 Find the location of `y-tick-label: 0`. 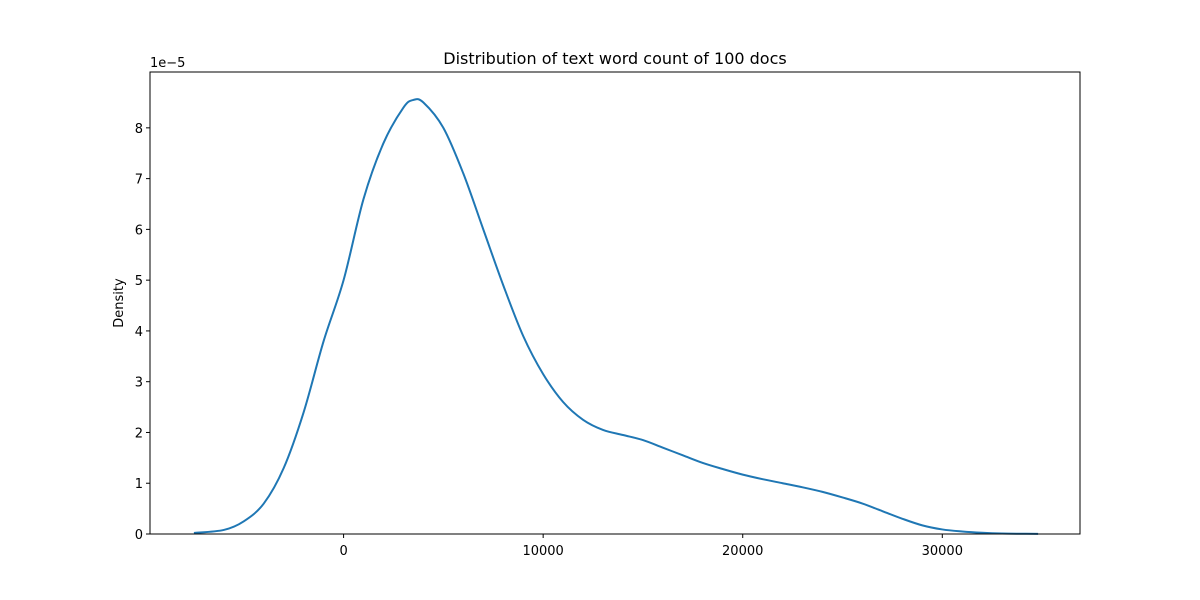

y-tick-label: 0 is located at coordinates (139, 535).